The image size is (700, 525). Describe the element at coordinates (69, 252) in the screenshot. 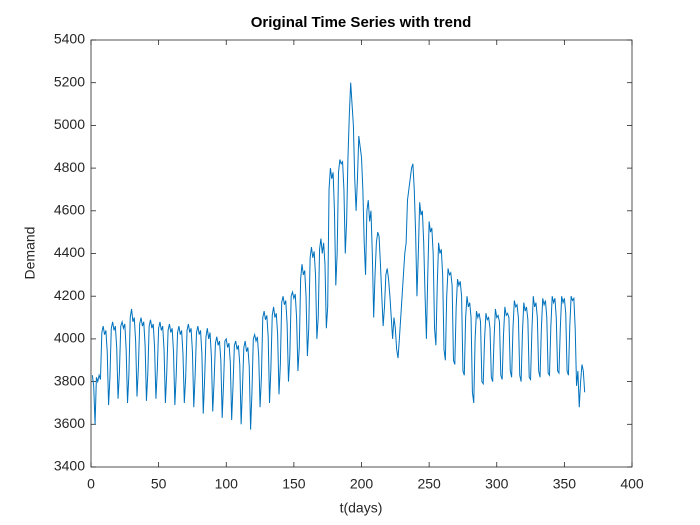

I see `y-tick-label: 4400` at that location.